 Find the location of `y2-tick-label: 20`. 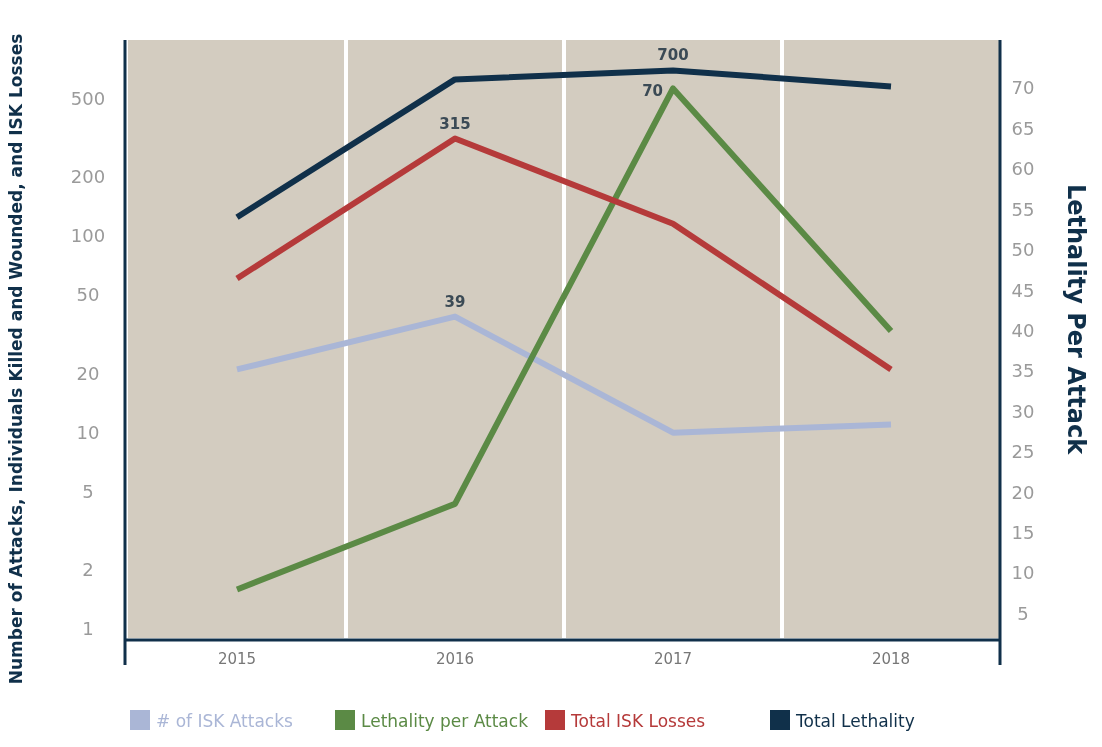

y2-tick-label: 20 is located at coordinates (1023, 492).